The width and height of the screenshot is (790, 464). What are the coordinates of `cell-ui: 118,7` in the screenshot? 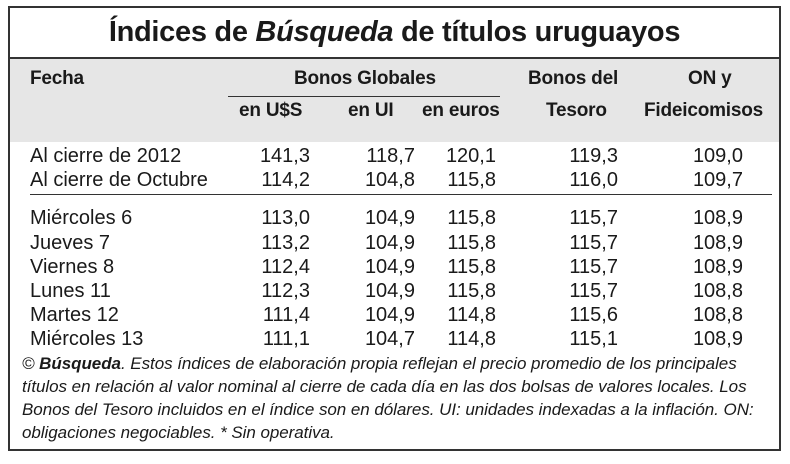 It's located at (390, 156).